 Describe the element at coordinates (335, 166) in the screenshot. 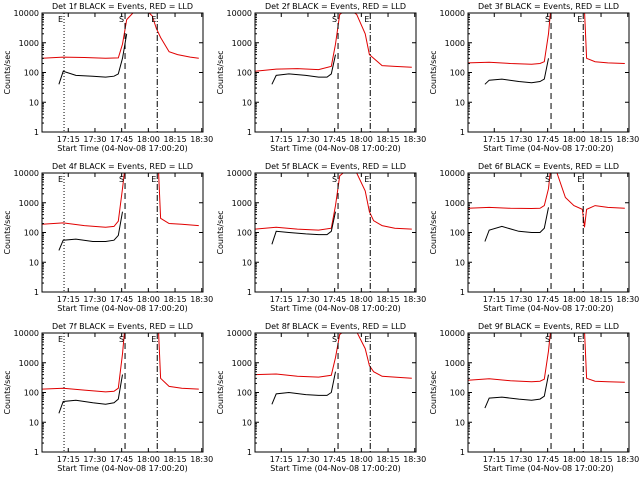

I see `panel-title: Det 5f BLACK = Events, RED = LLD` at that location.